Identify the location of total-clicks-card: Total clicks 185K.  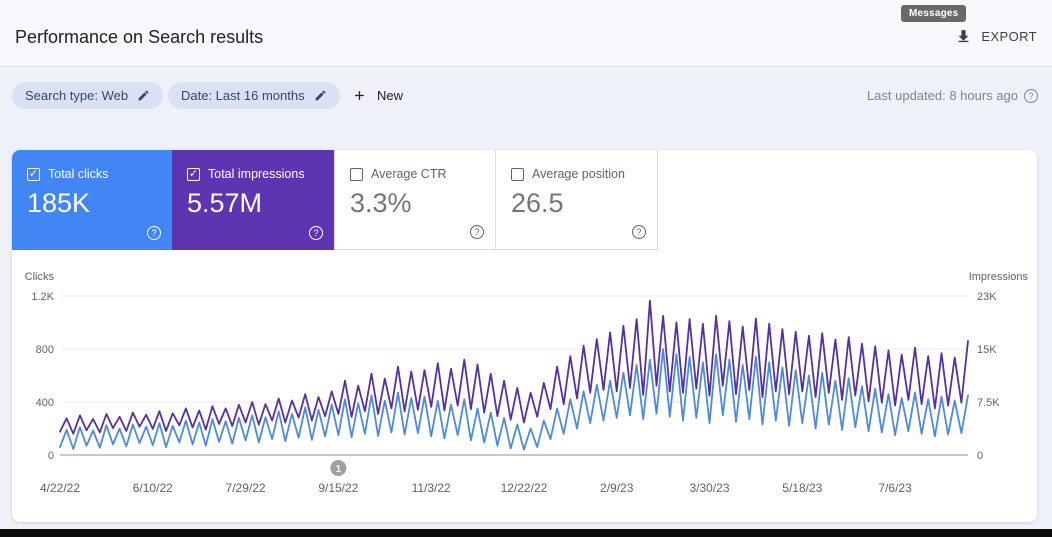
(92, 200).